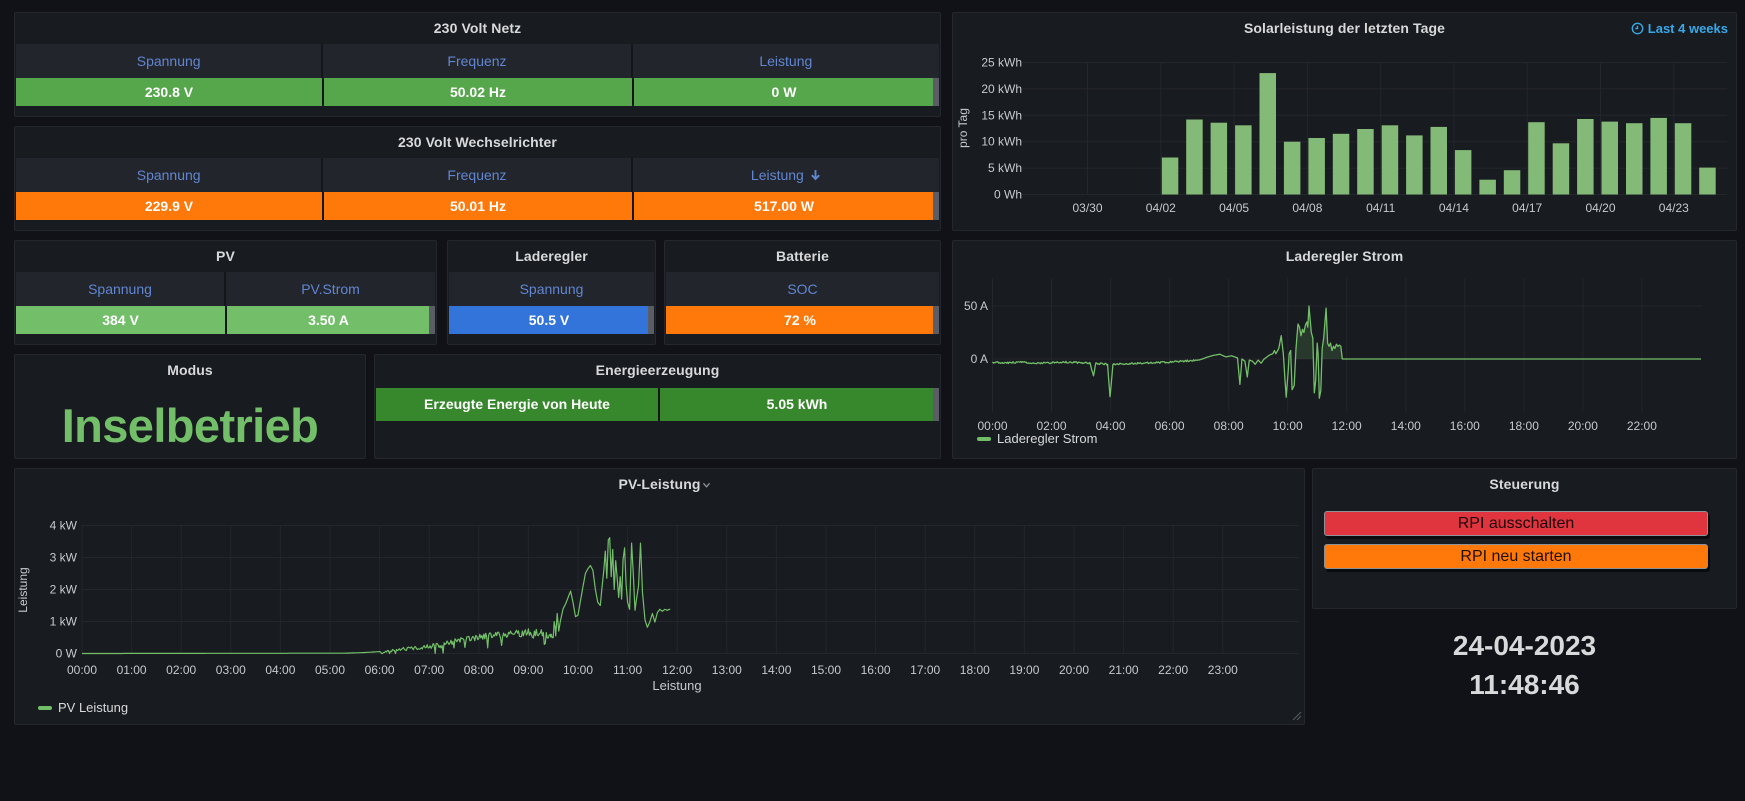  What do you see at coordinates (826, 670) in the screenshot?
I see `svg-text: 15:00` at bounding box center [826, 670].